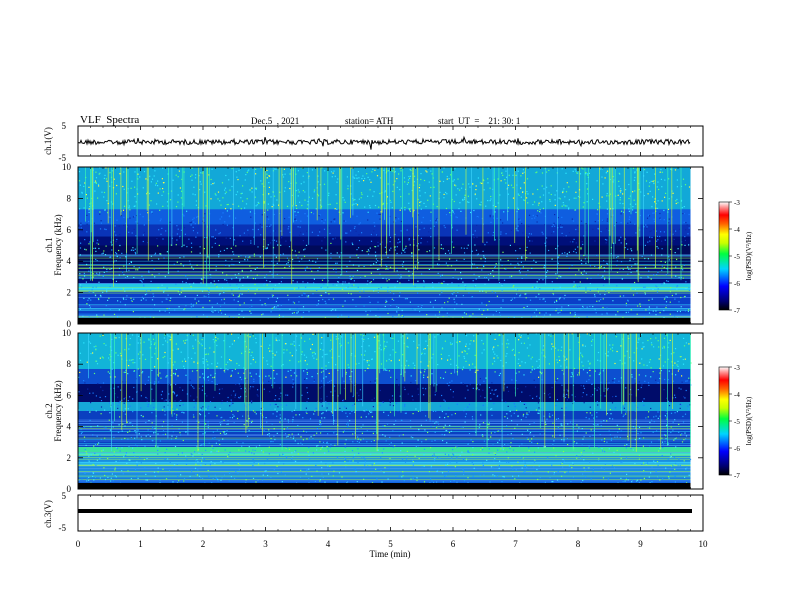 This screenshot has width=792, height=612. Describe the element at coordinates (479, 121) in the screenshot. I see `start-time-label: start UT = 21: 30: 1` at that location.